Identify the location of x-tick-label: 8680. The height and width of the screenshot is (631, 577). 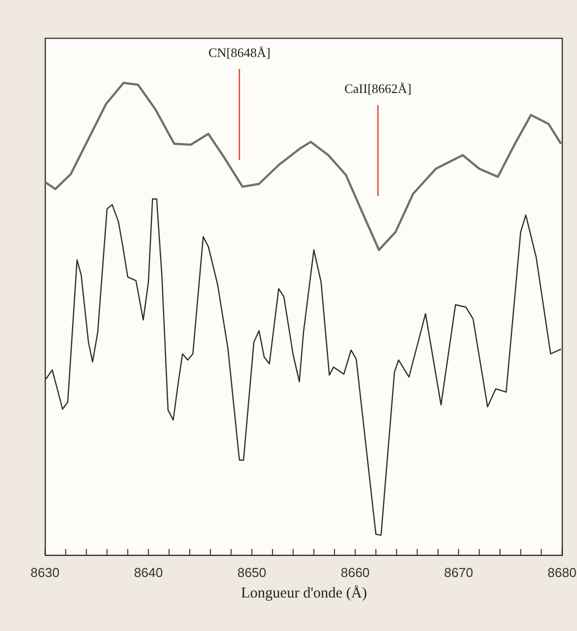
(562, 572).